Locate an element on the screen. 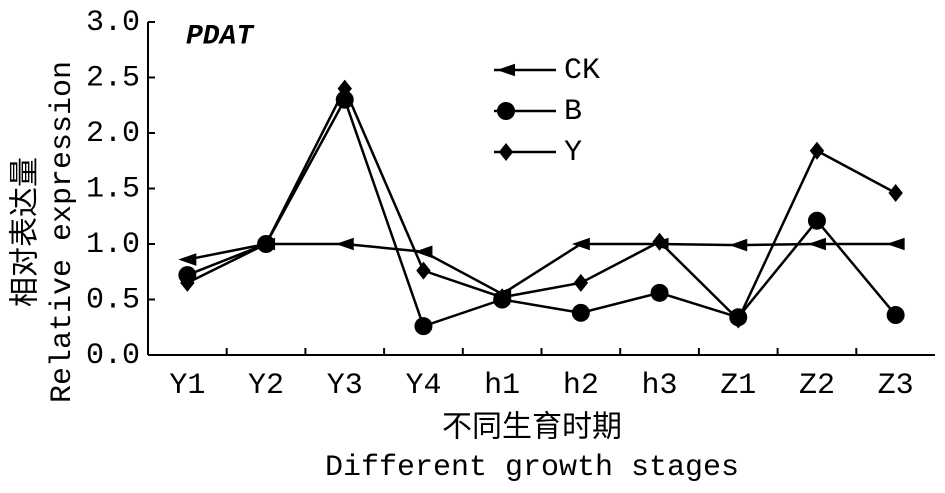 The height and width of the screenshot is (493, 945). x-tick-label: Z1 is located at coordinates (738, 386).